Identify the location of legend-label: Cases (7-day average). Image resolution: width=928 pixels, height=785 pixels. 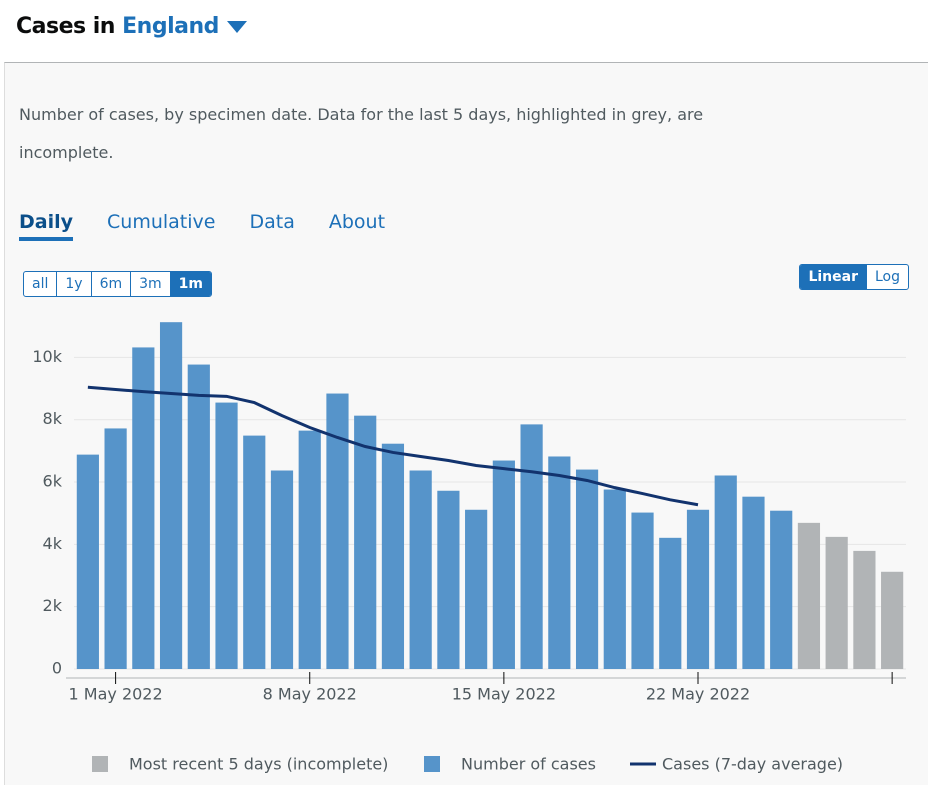
(752, 764).